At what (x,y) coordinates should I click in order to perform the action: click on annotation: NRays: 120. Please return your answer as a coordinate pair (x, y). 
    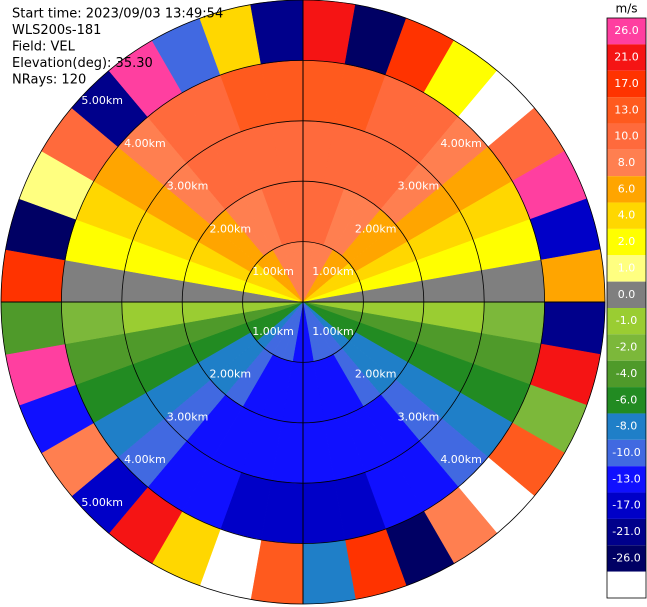
    Looking at the image, I should click on (49, 80).